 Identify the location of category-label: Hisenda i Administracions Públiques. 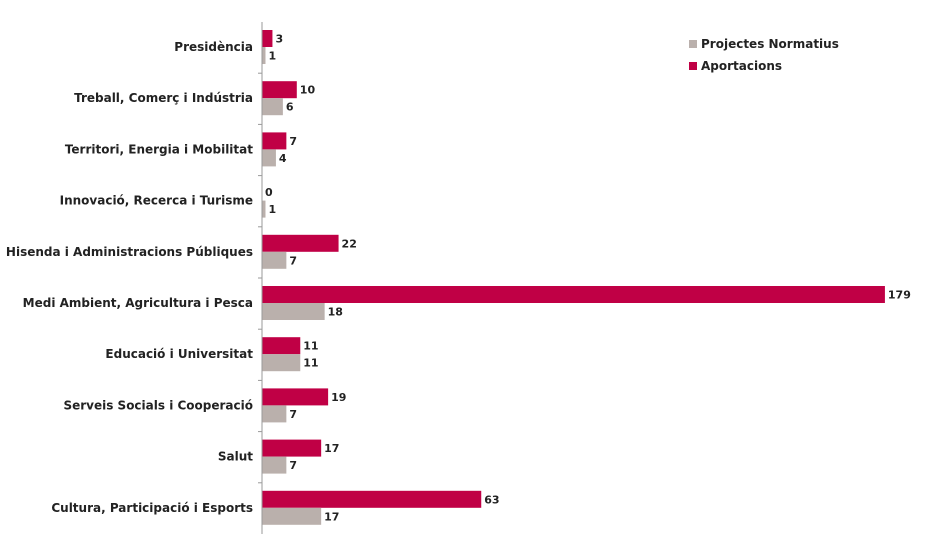
(129, 252).